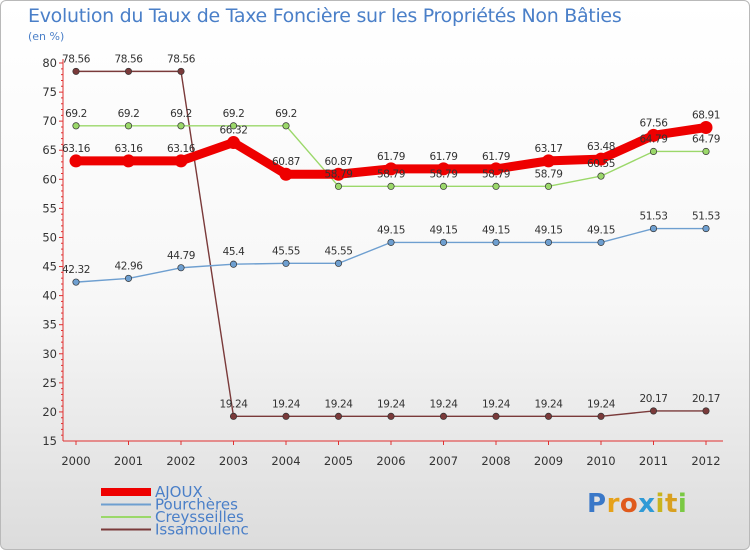 Image resolution: width=750 pixels, height=550 pixels. Describe the element at coordinates (597, 504) in the screenshot. I see `logo-letter: P` at that location.